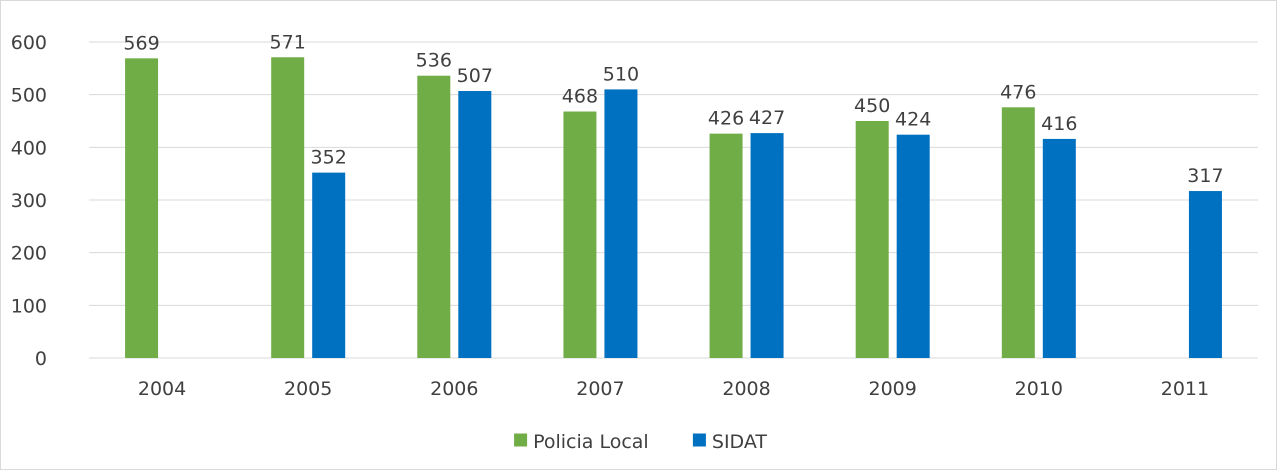  I want to click on legend-label: Policia Local, so click(591, 442).